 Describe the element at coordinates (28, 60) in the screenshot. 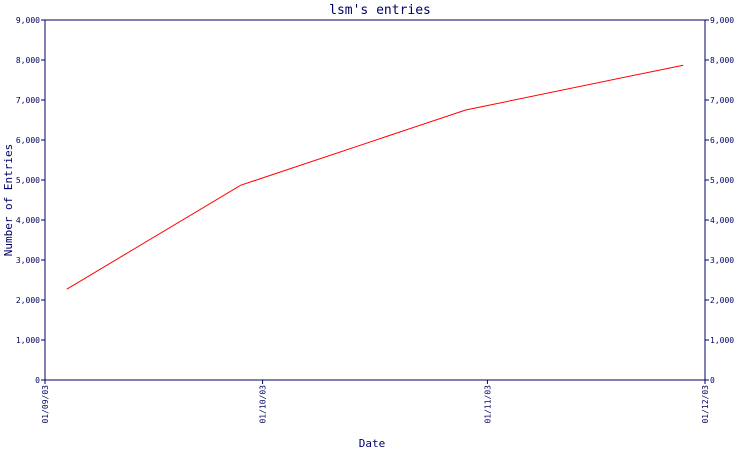

I see `y-tick-label-left: 8,000` at that location.